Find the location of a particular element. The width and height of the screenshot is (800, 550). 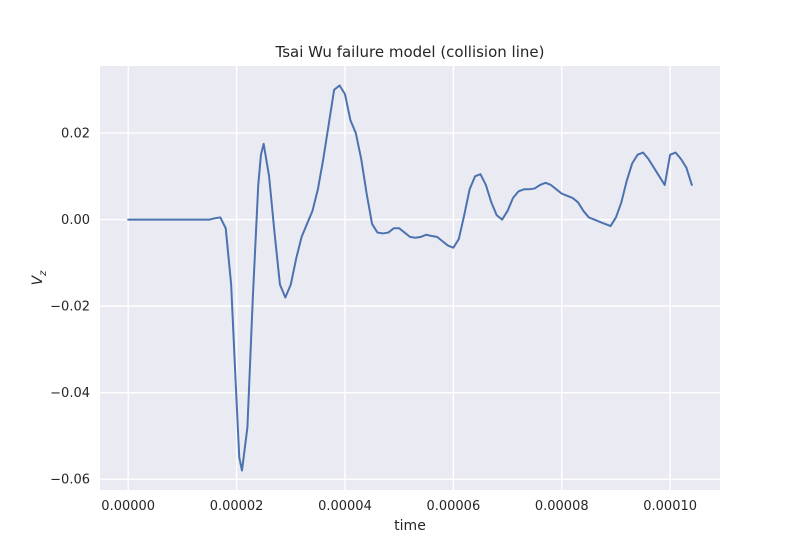

y-axis-title-main: V is located at coordinates (38, 279).